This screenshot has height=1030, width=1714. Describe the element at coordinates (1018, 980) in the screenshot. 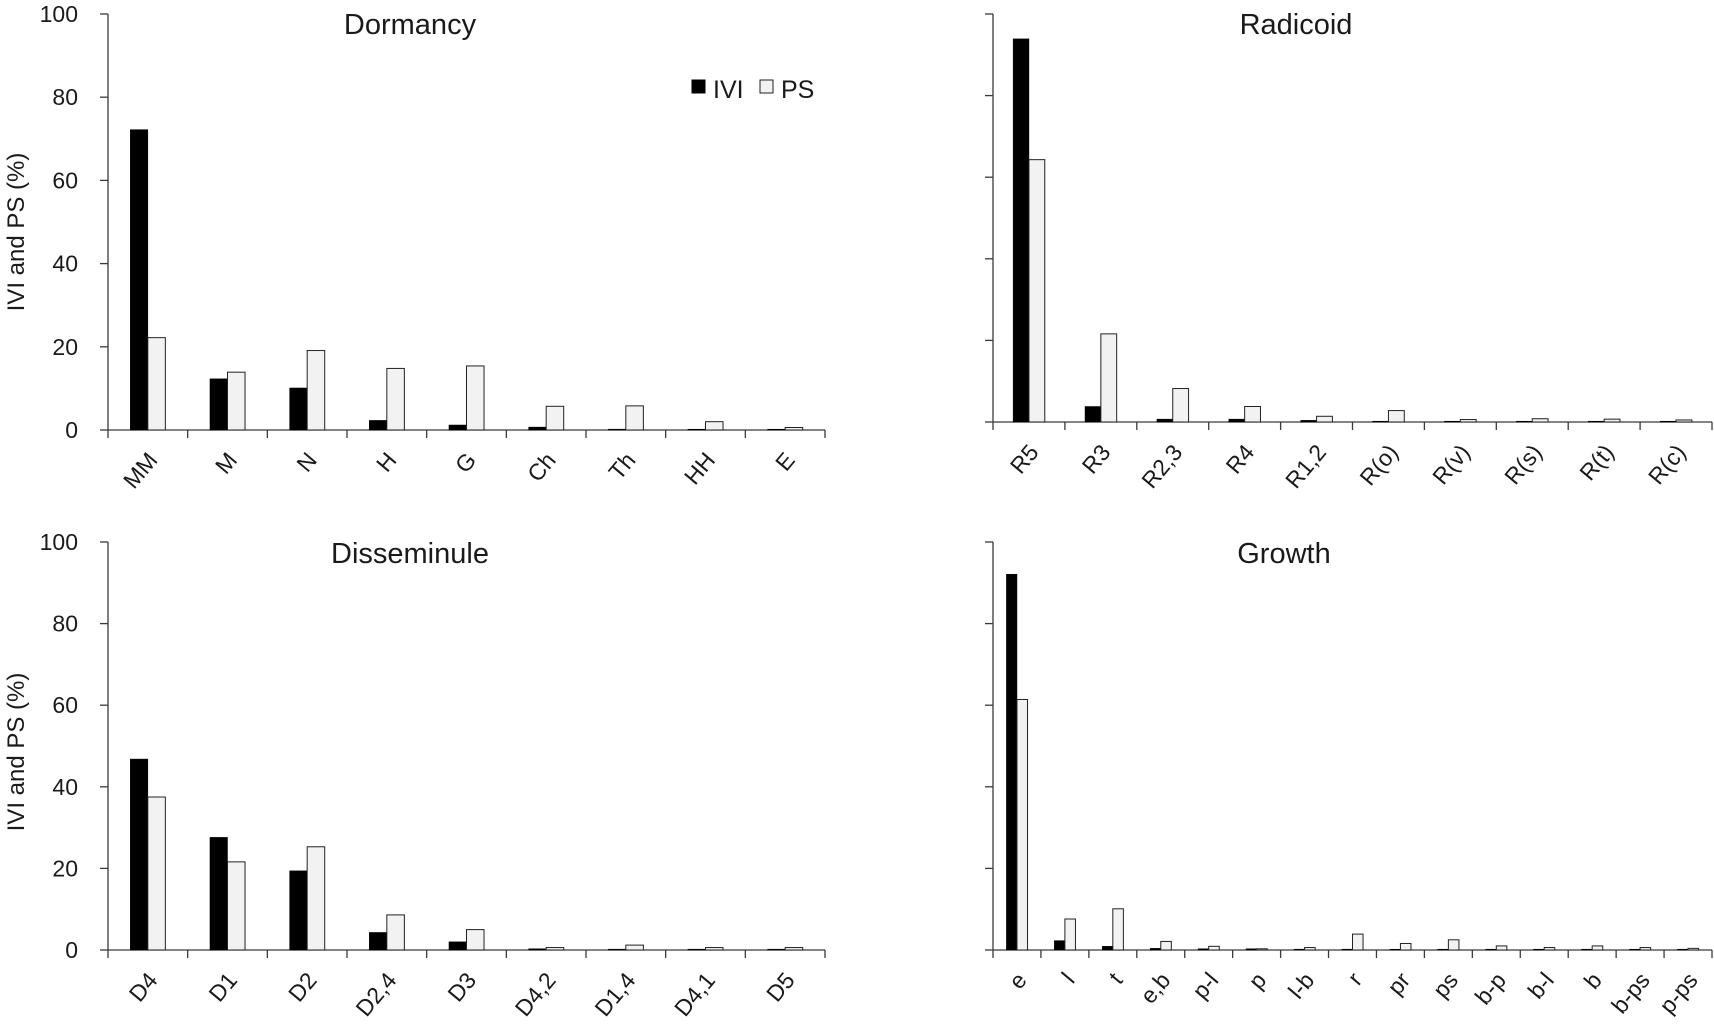

I see `x-tick-label: e` at that location.